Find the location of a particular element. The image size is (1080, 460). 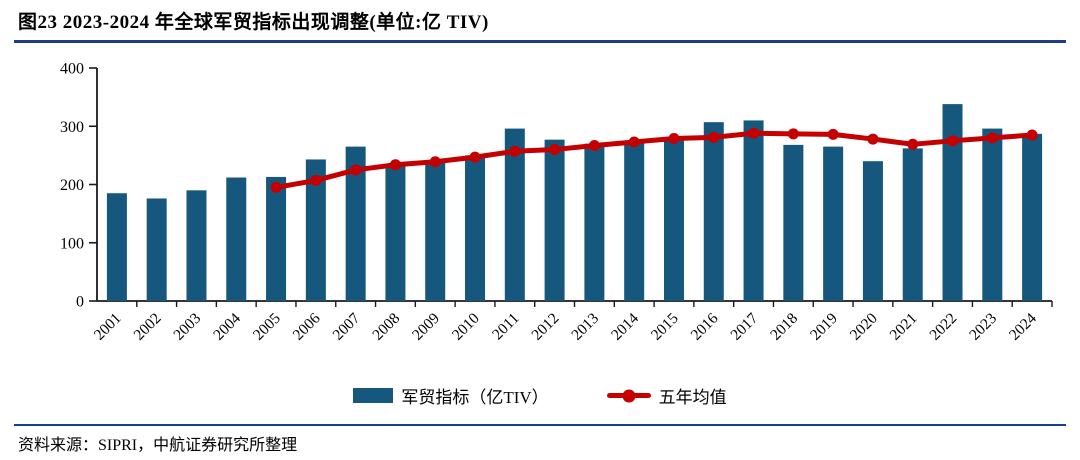

x-tick-label: 2016 is located at coordinates (705, 327).